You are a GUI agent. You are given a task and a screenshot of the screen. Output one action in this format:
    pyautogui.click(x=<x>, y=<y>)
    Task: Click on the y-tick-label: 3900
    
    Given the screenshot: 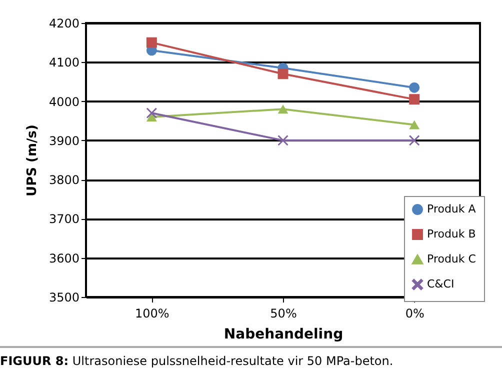 What is the action you would take?
    pyautogui.click(x=64, y=141)
    